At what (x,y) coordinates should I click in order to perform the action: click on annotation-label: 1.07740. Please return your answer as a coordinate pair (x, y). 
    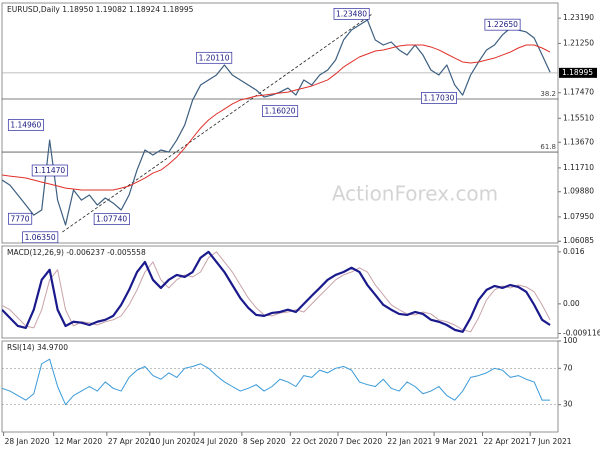
    Looking at the image, I should click on (111, 219).